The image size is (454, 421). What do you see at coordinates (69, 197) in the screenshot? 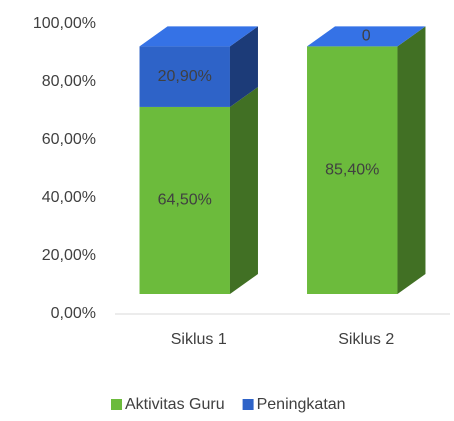
I see `y-tick-label: 40,00%` at bounding box center [69, 197].